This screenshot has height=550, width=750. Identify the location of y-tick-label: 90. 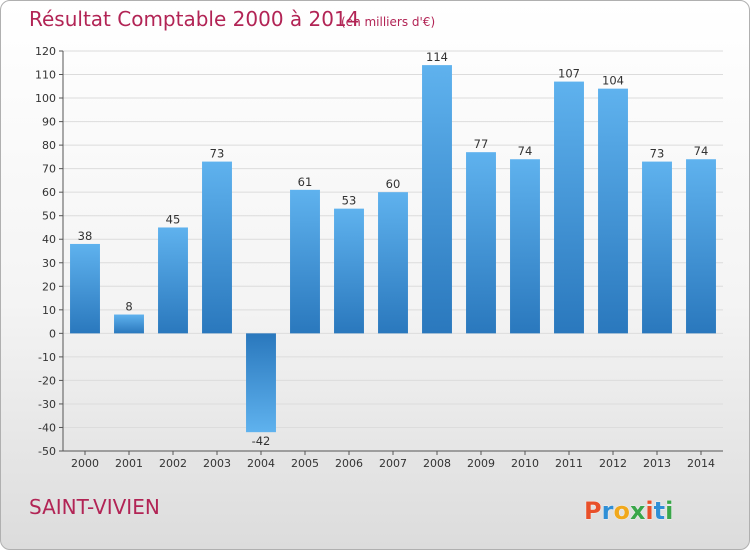
(49, 122).